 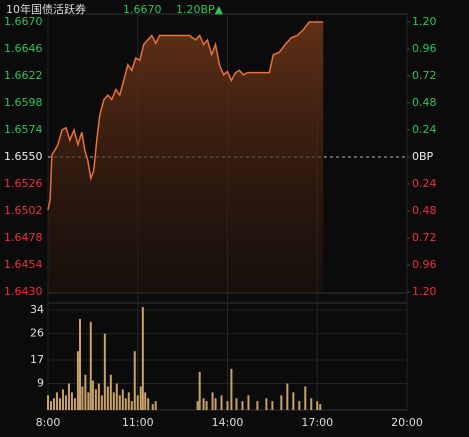 I want to click on y-tick-label: 1.6430, so click(x=23, y=291).